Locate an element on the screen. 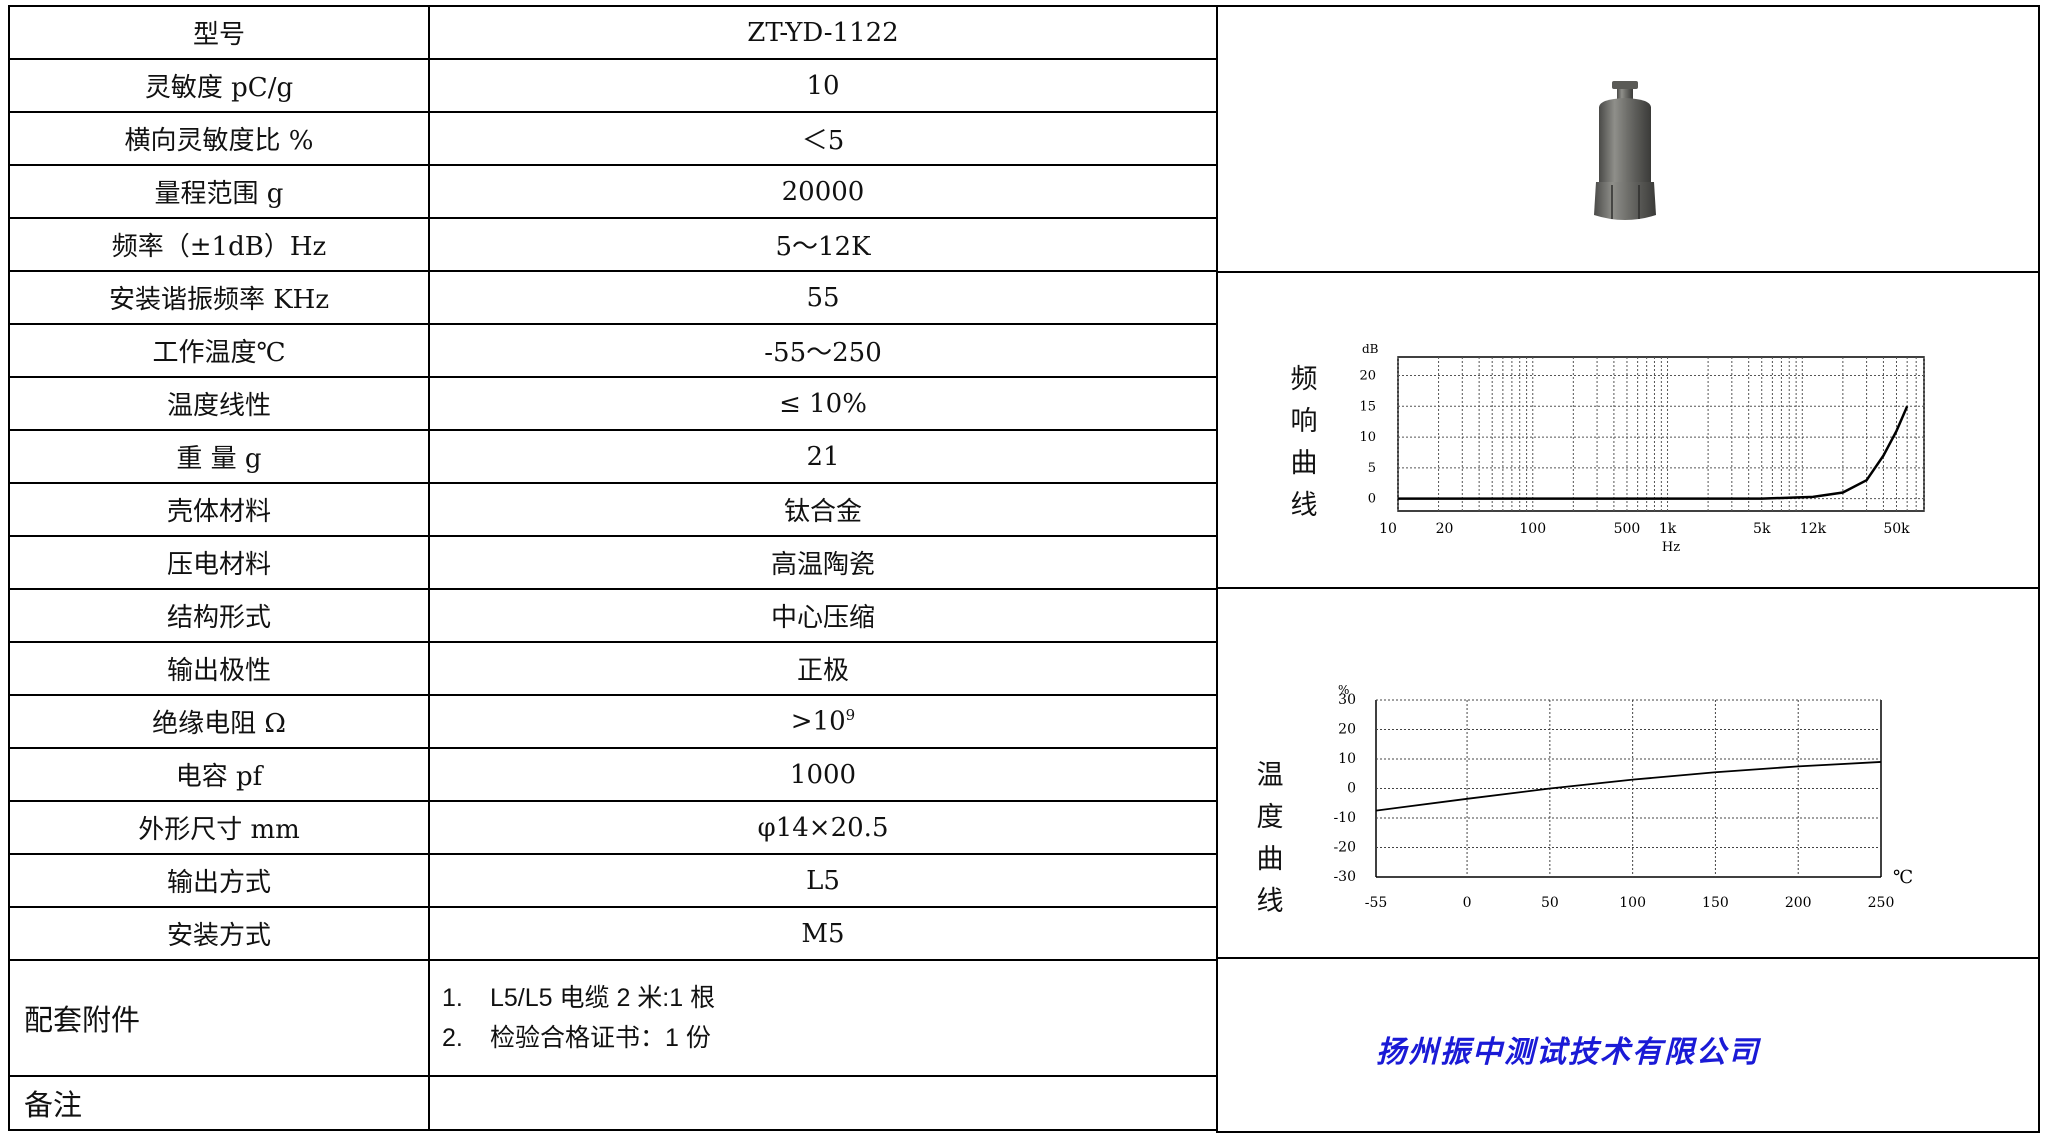 This screenshot has width=2047, height=1133. accessory-item: 2. 检验合格证书：1 份 is located at coordinates (576, 1038).